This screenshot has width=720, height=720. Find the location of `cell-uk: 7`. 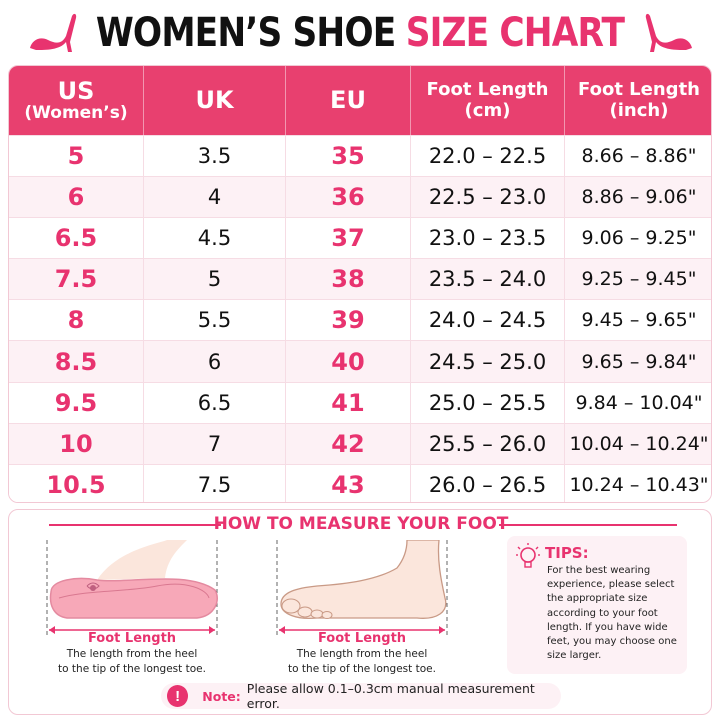

cell-uk: 7 is located at coordinates (215, 443).